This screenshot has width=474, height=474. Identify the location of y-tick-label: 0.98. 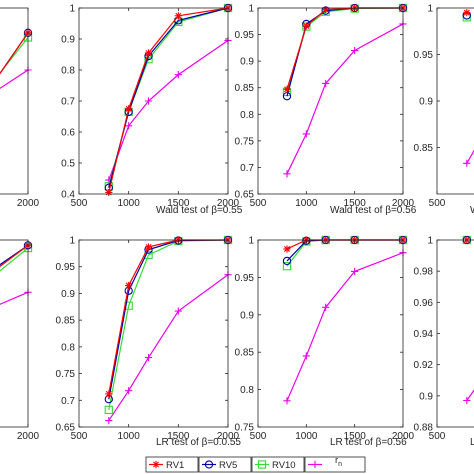
(424, 272).